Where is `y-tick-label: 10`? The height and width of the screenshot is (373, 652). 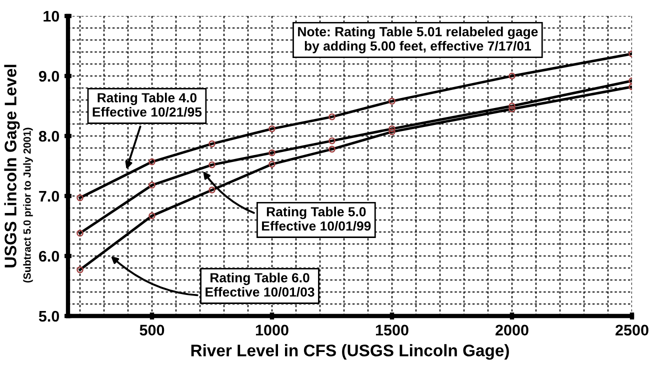
y-tick-label: 10 is located at coordinates (52, 16).